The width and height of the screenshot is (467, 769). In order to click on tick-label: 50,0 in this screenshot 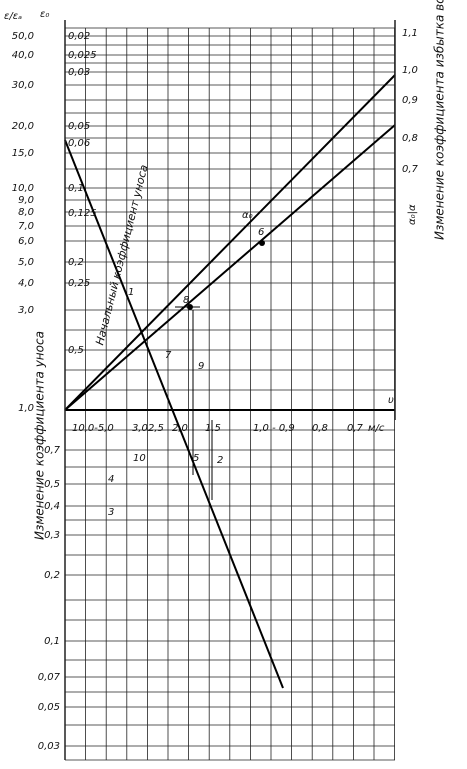, I will do `click(23, 36)`.